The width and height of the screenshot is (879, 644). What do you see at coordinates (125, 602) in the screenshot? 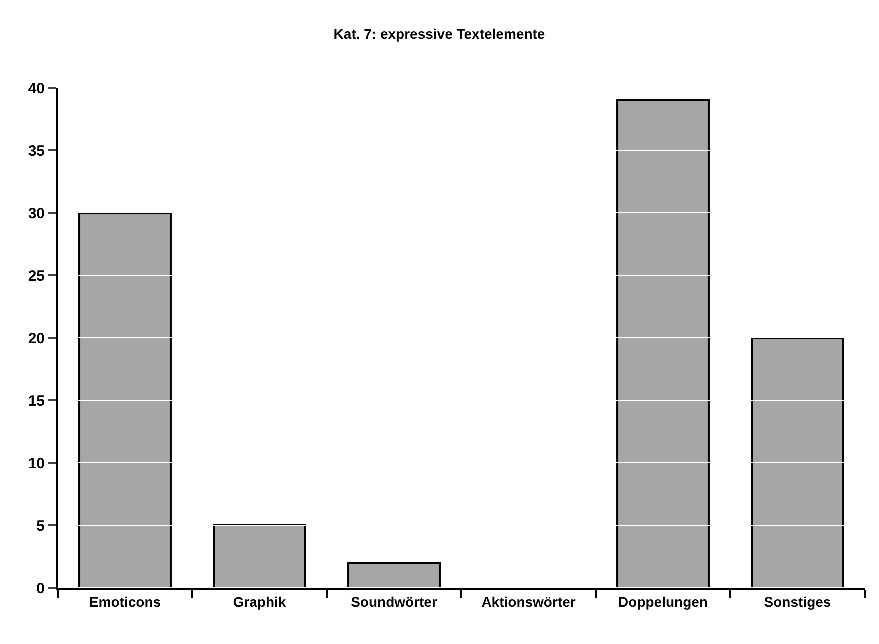
I see `x-tick-label: Emoticons` at bounding box center [125, 602].